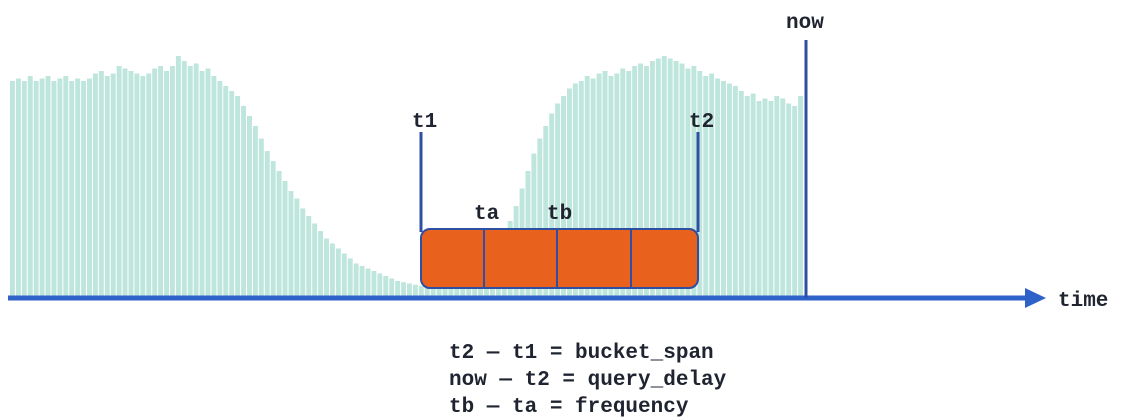 The width and height of the screenshot is (1122, 419). I want to click on equation-query-delay: now — t2 = query_delay, so click(588, 380).